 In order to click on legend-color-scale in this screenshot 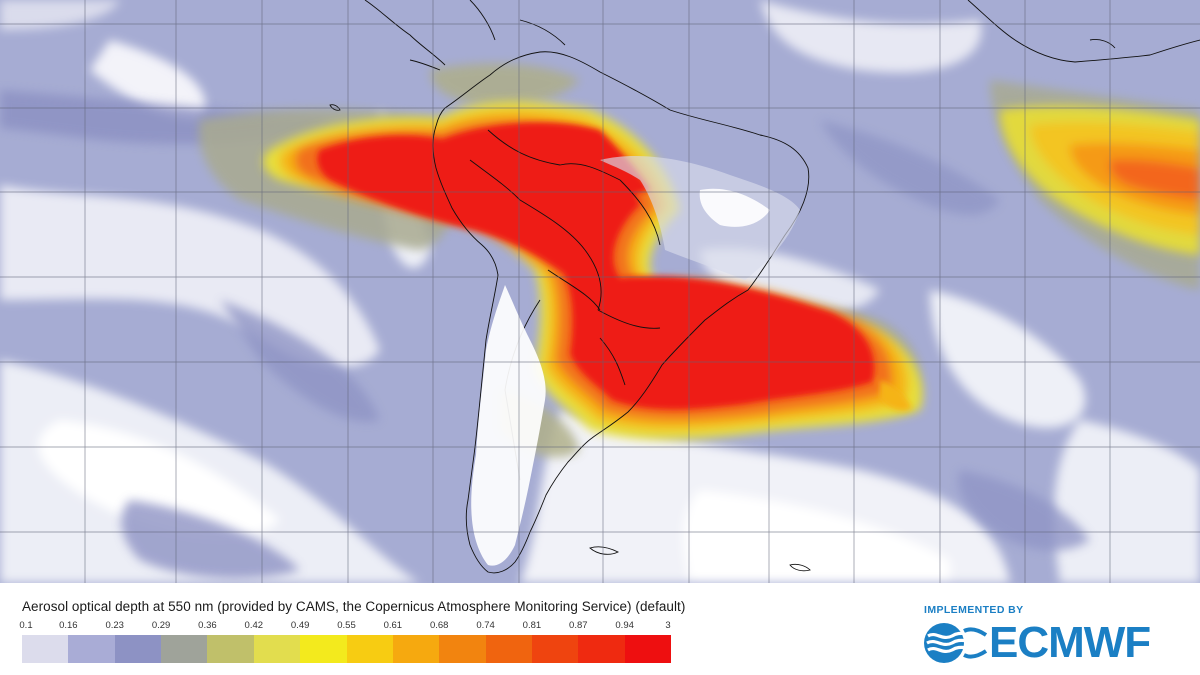, I will do `click(347, 649)`.